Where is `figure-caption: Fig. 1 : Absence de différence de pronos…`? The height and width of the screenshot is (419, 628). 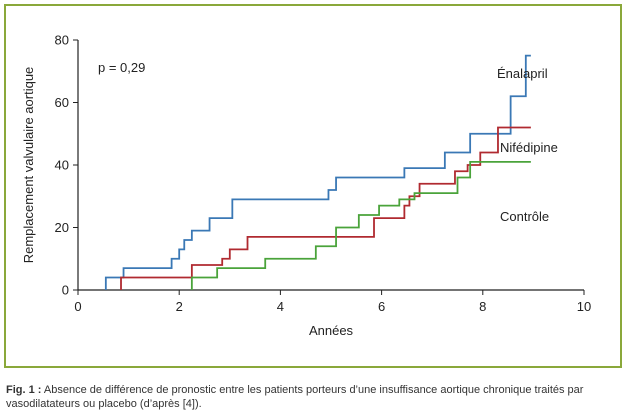
figure-caption: Fig. 1 : Absence de différence de pronos… is located at coordinates (314, 397).